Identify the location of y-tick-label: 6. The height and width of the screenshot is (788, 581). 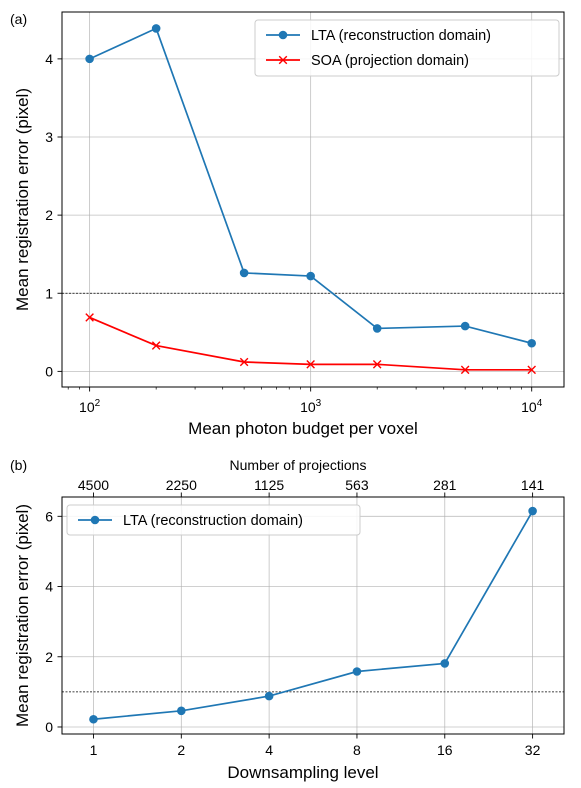
(49, 516).